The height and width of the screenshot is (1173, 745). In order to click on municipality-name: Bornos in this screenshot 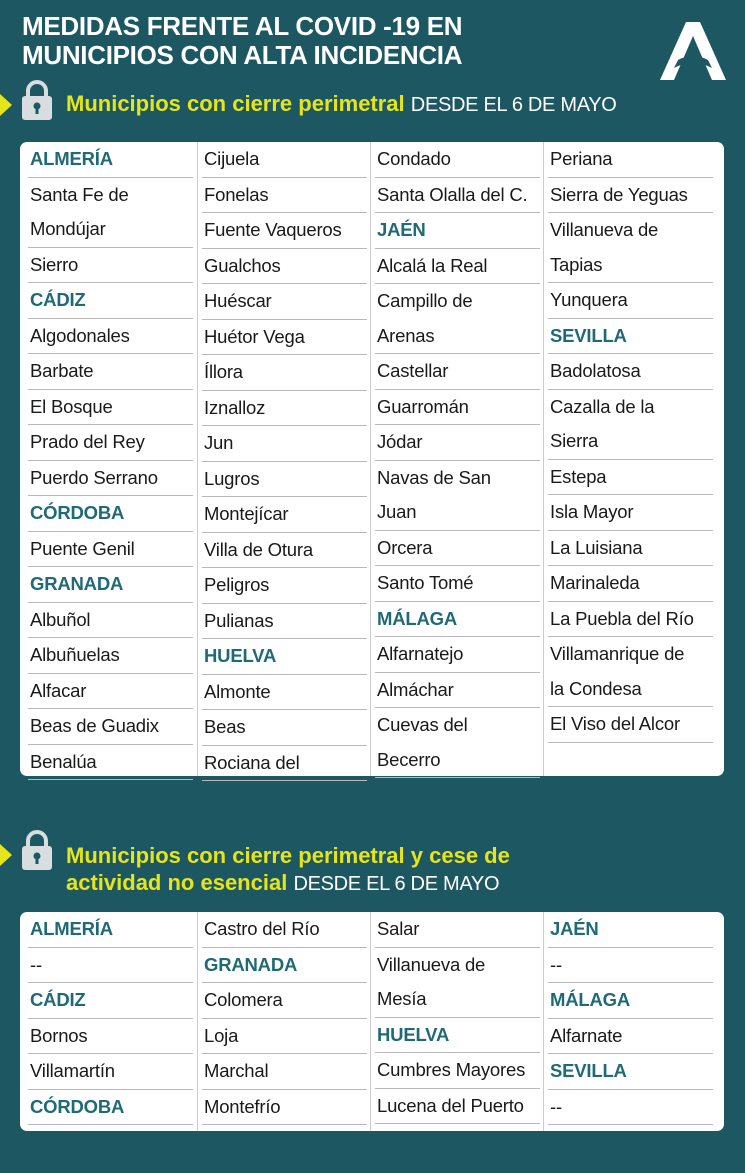, I will do `click(59, 1035)`.